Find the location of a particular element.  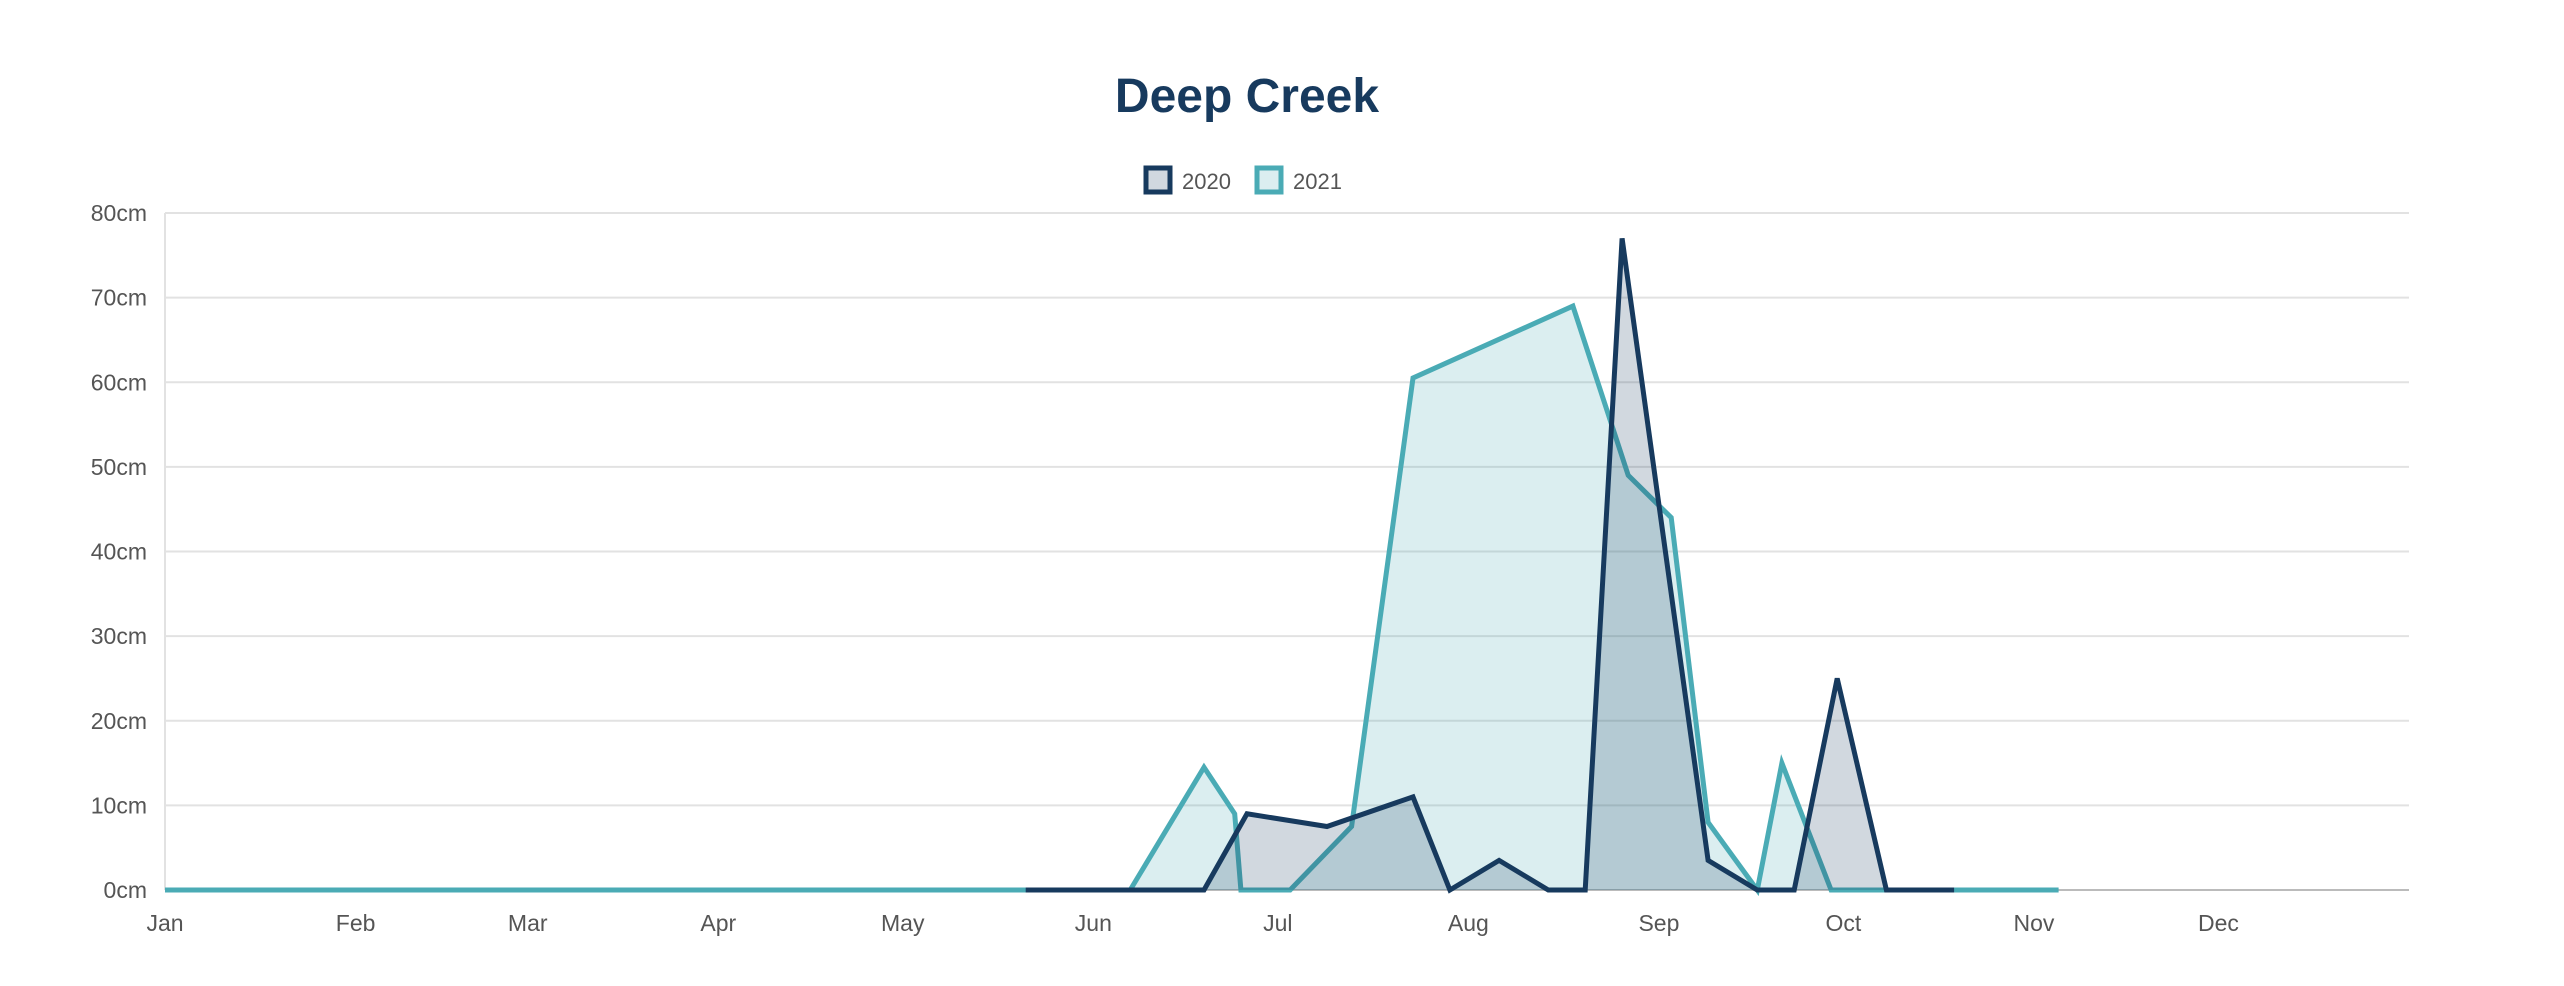

x-tick-label: Jan is located at coordinates (164, 923).